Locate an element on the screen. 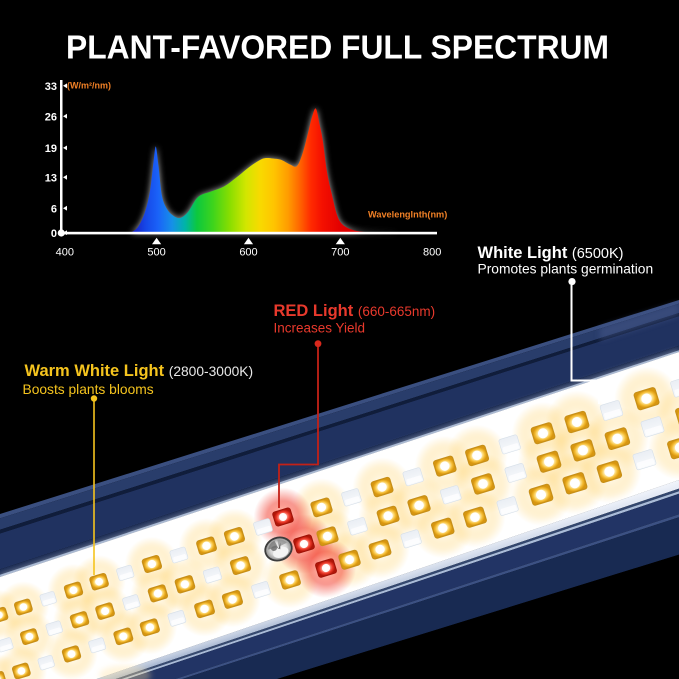  svg-text: PLANT-FAVORED FULL SPECTRUM is located at coordinates (337, 48).